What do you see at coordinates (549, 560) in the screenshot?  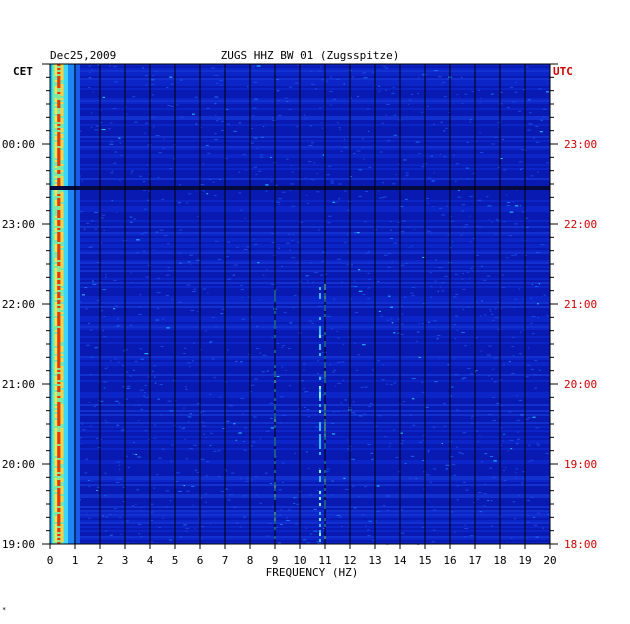 I see `frequency-tick-label: 20` at bounding box center [549, 560].